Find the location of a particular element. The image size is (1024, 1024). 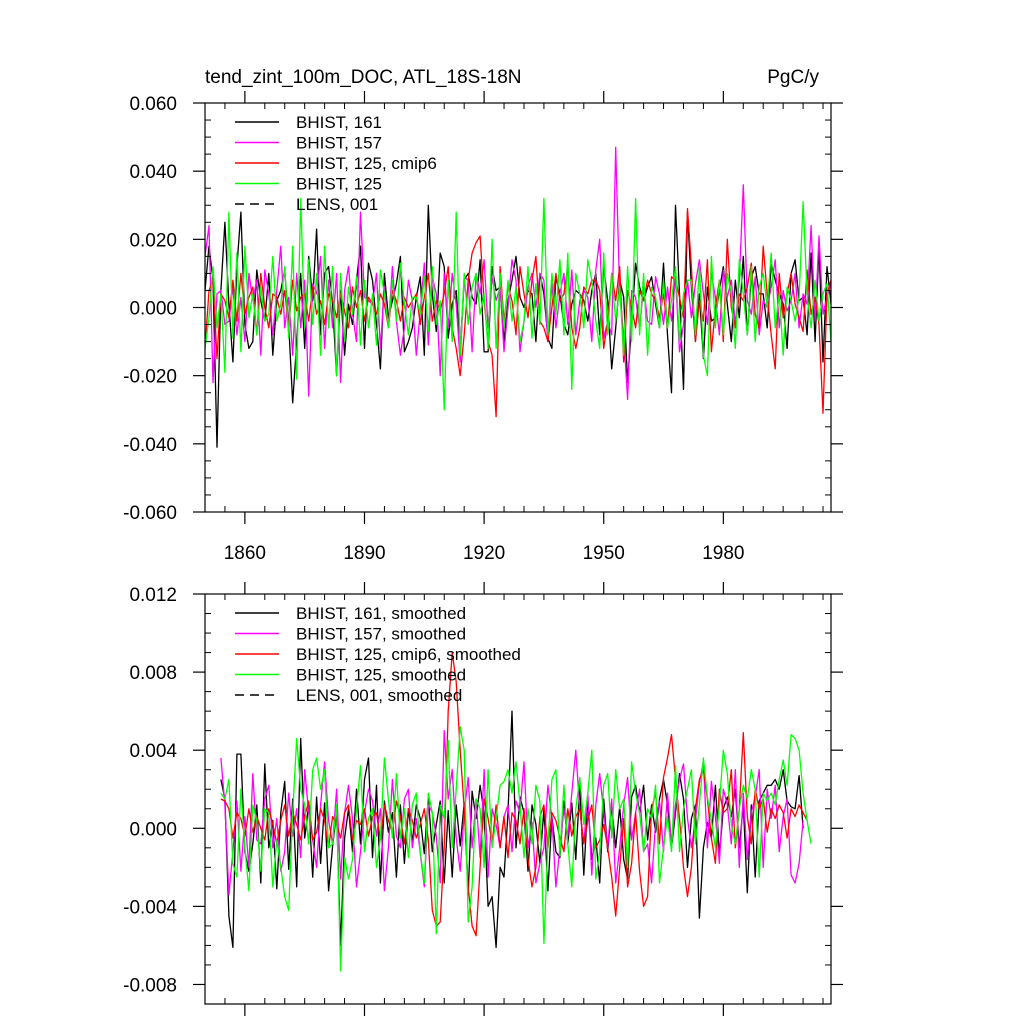

top-x-tick-label: 1890 is located at coordinates (364, 553).